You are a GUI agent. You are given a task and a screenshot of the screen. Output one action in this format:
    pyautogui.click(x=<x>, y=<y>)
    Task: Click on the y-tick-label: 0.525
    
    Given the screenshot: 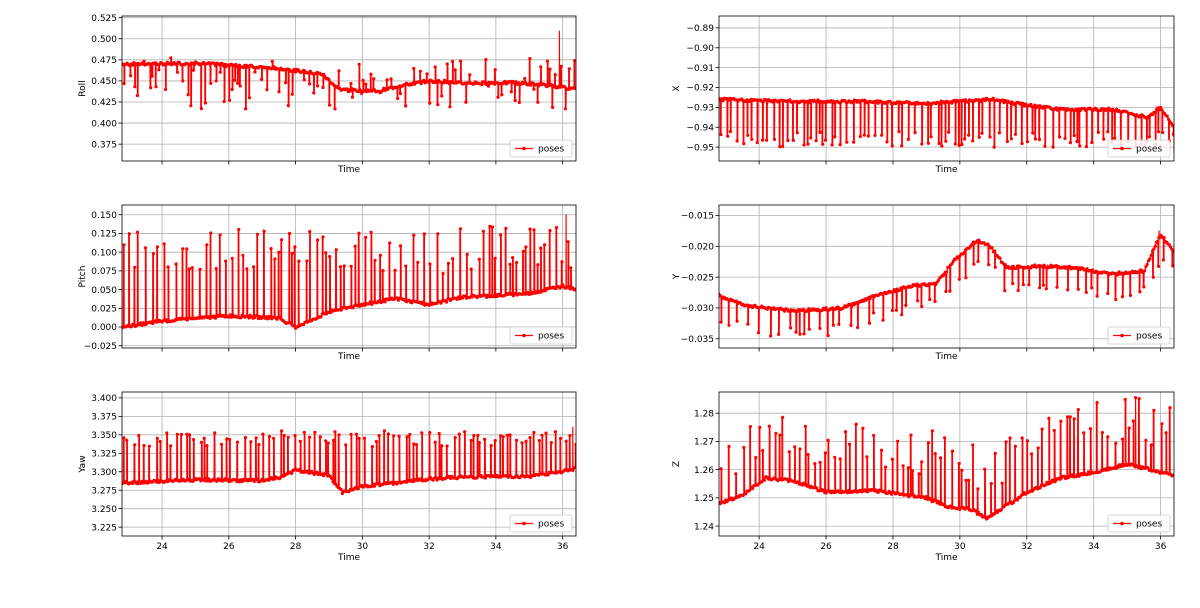 What is the action you would take?
    pyautogui.click(x=104, y=19)
    